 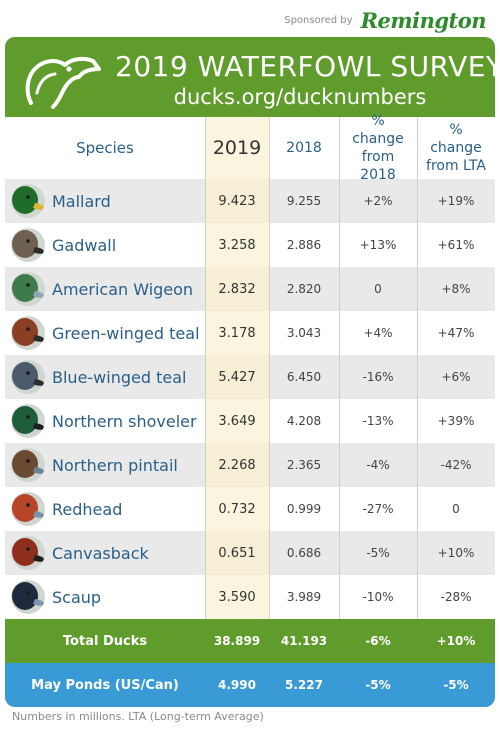 What do you see at coordinates (28, 377) in the screenshot?
I see `blue-winged-teal-icon` at bounding box center [28, 377].